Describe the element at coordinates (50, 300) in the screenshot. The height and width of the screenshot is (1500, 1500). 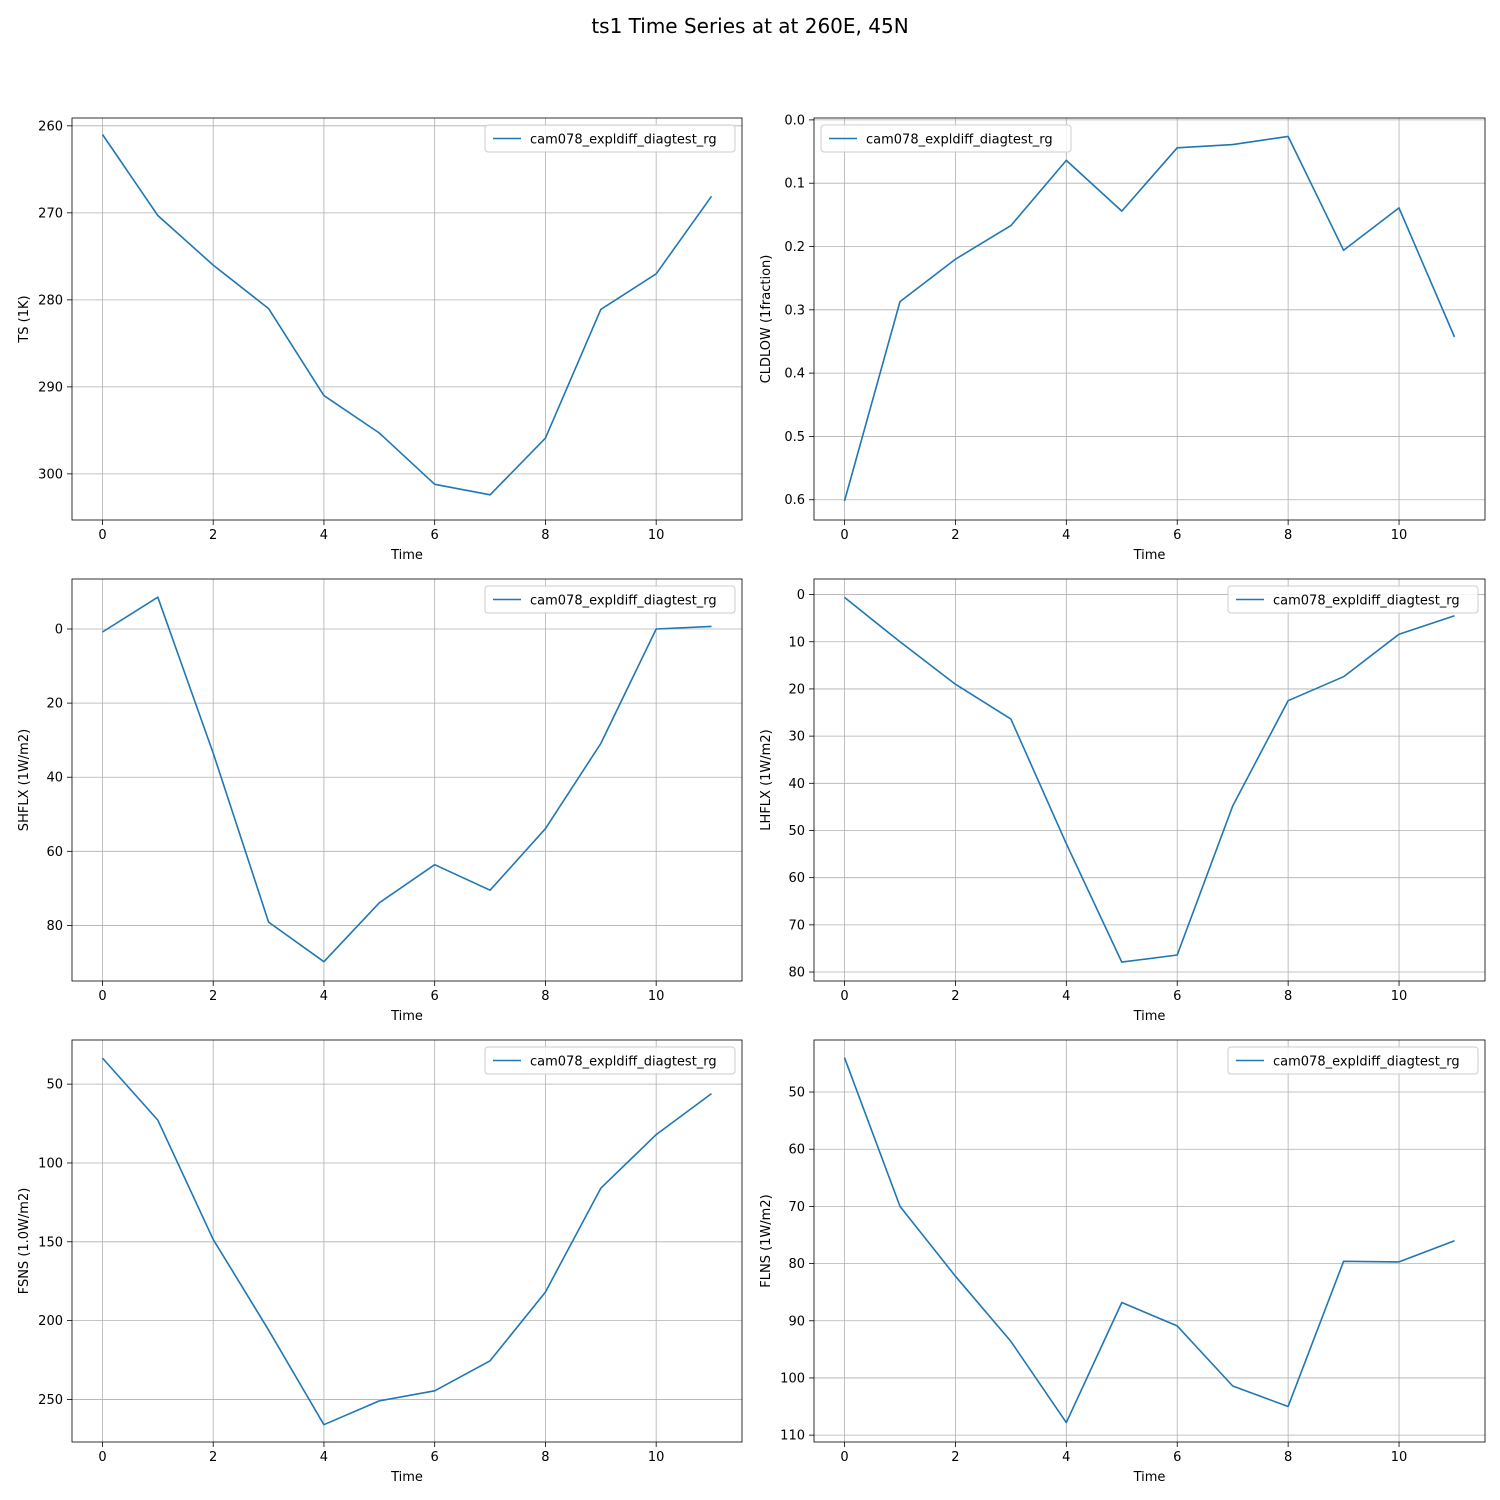
I see `y-tick-label: 280` at that location.